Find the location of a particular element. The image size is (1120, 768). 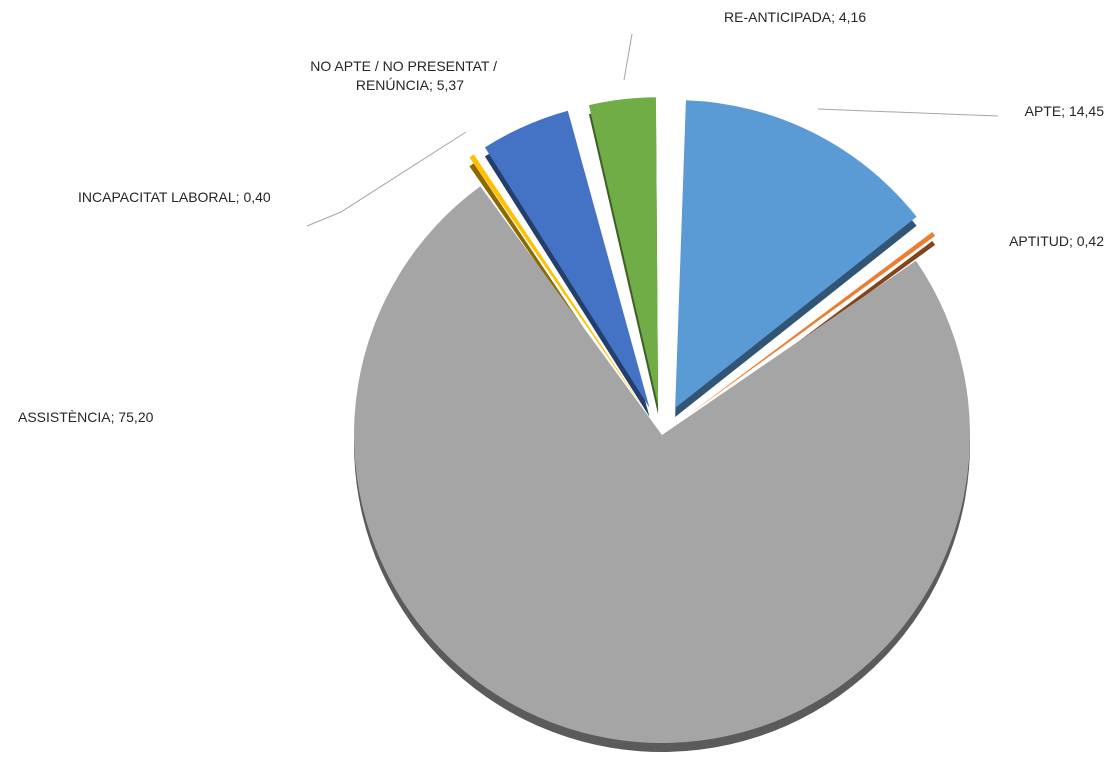

data-label-assistencia: ASSISTÈNCIA; 75,20 is located at coordinates (86, 417).